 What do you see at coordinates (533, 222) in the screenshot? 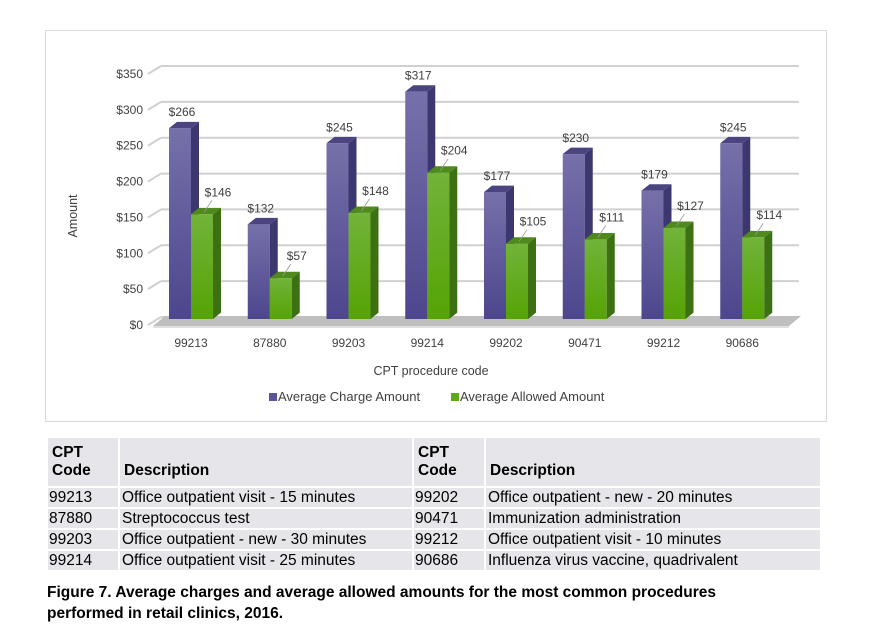
I see `data-label-average-allowed: $105` at bounding box center [533, 222].